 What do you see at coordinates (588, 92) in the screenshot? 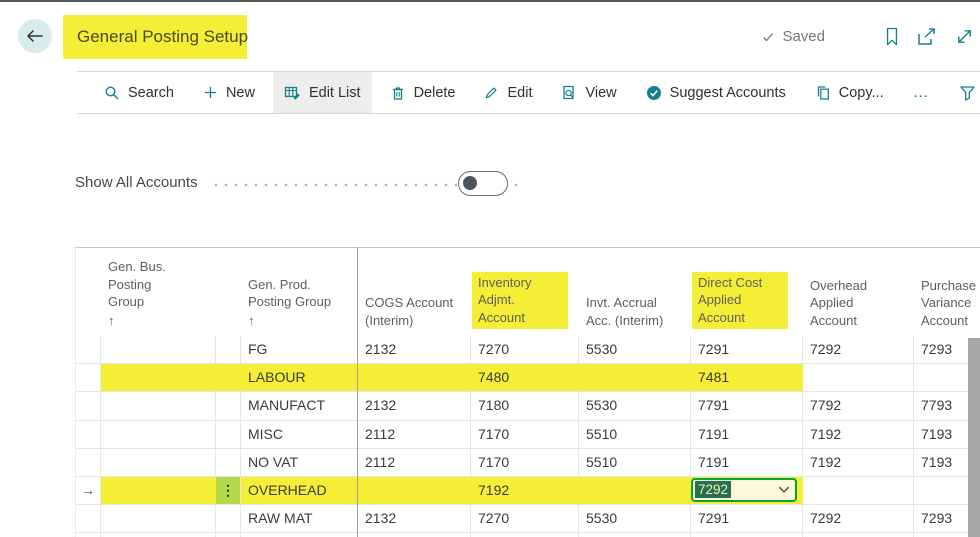
I see `view-button: View` at bounding box center [588, 92].